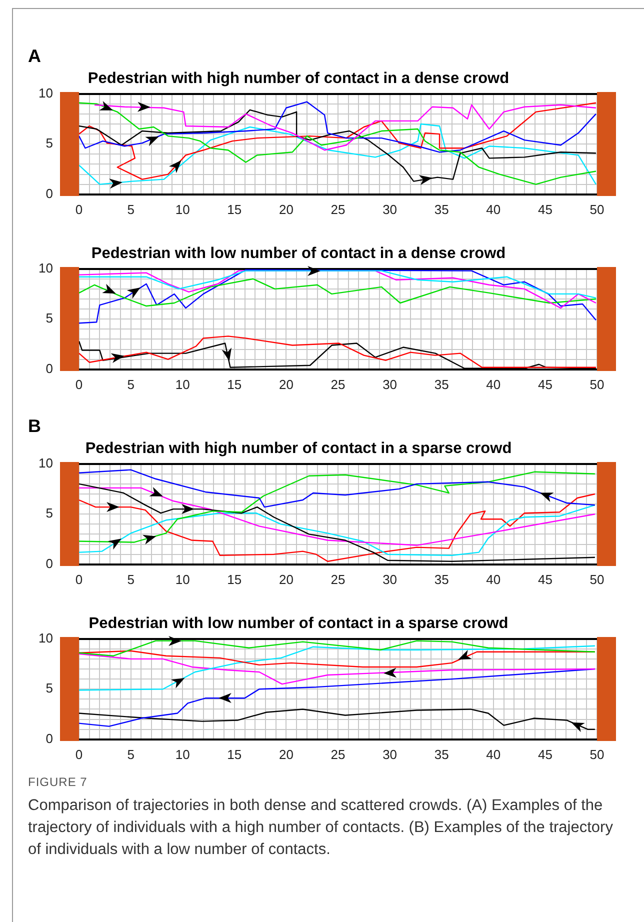 The height and width of the screenshot is (922, 644). Describe the element at coordinates (298, 448) in the screenshot. I see `chart-title: Pedestrian with high number of contact in a sparse crowd` at that location.